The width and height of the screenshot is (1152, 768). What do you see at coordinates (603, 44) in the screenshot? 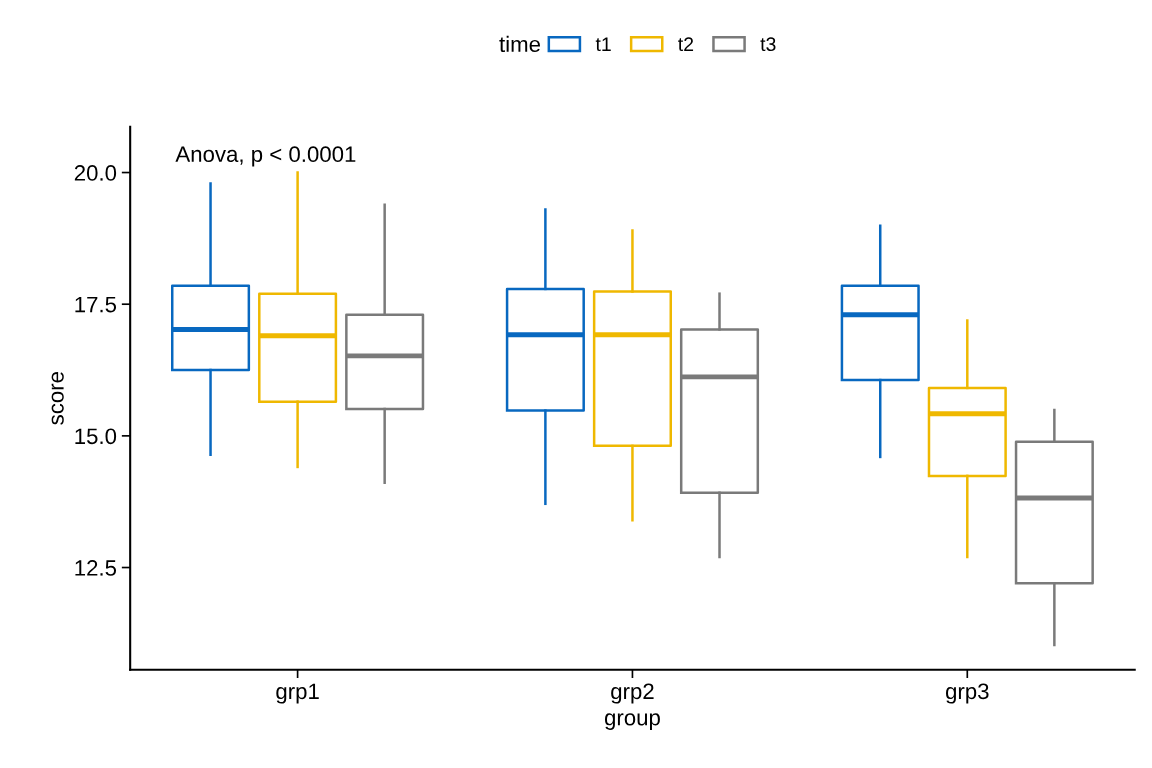
I see `legend-label: t1` at bounding box center [603, 44].